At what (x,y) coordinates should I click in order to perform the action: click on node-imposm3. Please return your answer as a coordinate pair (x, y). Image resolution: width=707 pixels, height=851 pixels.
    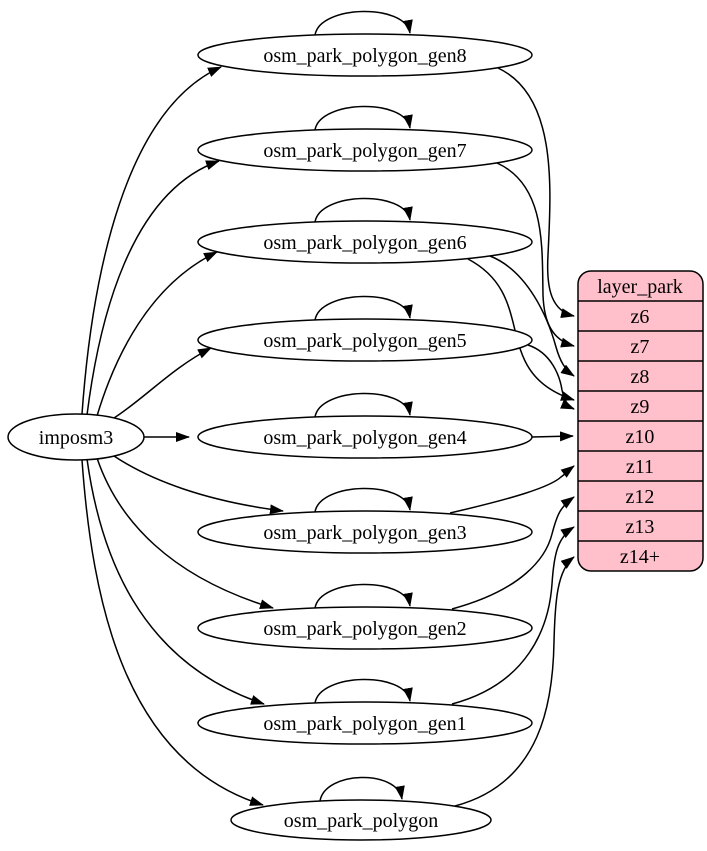
    Looking at the image, I should click on (76, 437).